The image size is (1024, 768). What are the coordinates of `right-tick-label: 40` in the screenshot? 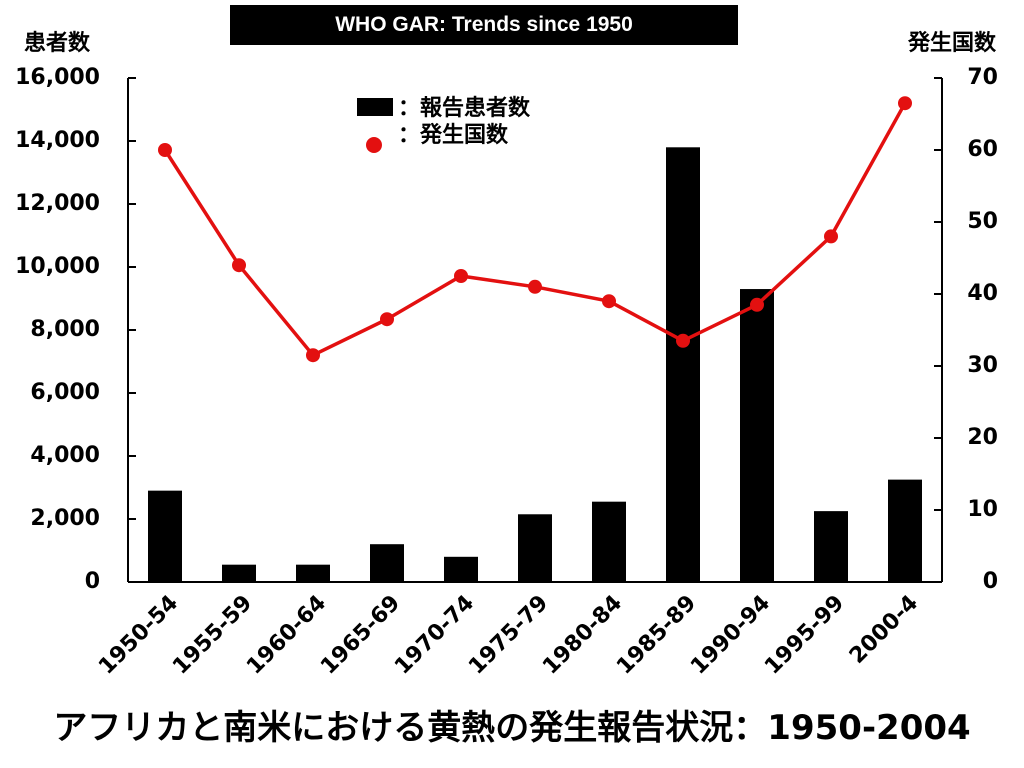 It's located at (982, 293).